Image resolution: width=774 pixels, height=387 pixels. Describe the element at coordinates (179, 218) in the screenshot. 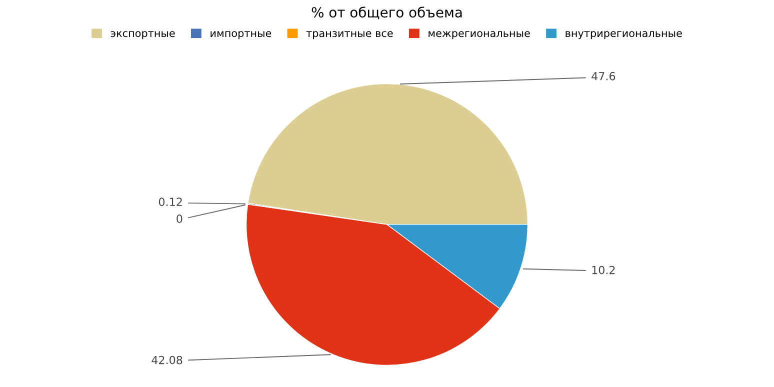

I see `text: 0` at that location.